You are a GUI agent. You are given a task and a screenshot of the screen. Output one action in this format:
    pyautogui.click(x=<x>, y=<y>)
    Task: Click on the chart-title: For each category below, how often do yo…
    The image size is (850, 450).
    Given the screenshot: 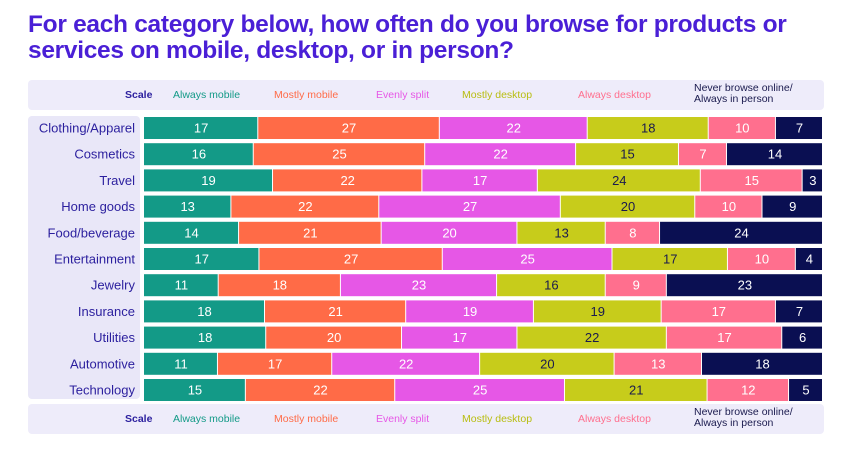 What is the action you would take?
    pyautogui.click(x=407, y=37)
    